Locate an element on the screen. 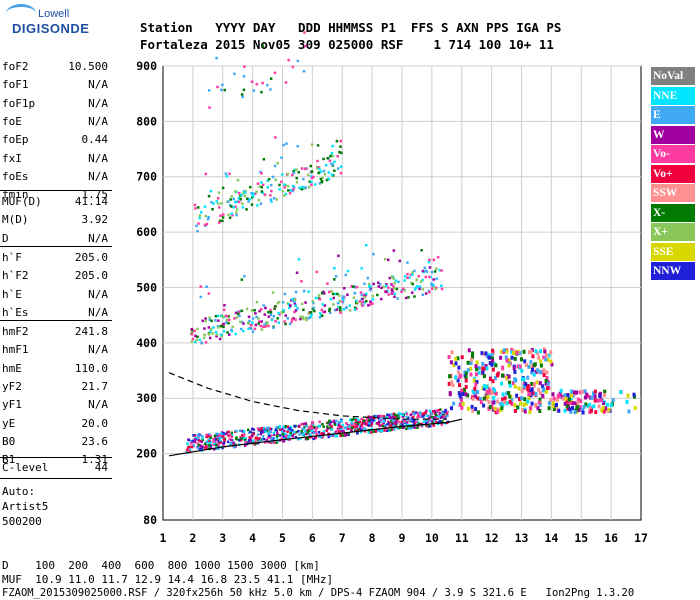  legend-item-noval: NoVal is located at coordinates (673, 76).